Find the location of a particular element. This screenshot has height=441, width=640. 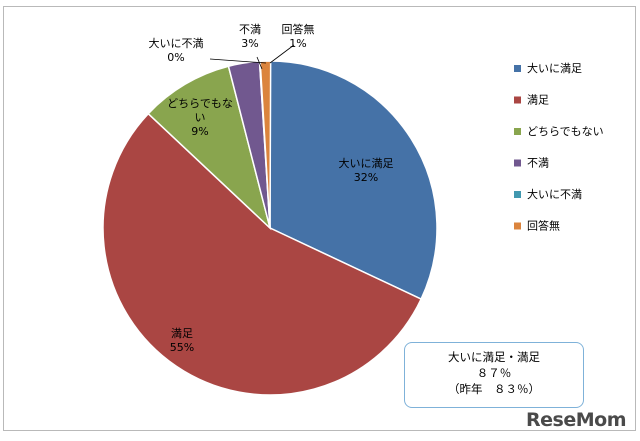

summary-box: 大いに満足・満足 ８７％ （昨年 ８３％） is located at coordinates (494, 375).